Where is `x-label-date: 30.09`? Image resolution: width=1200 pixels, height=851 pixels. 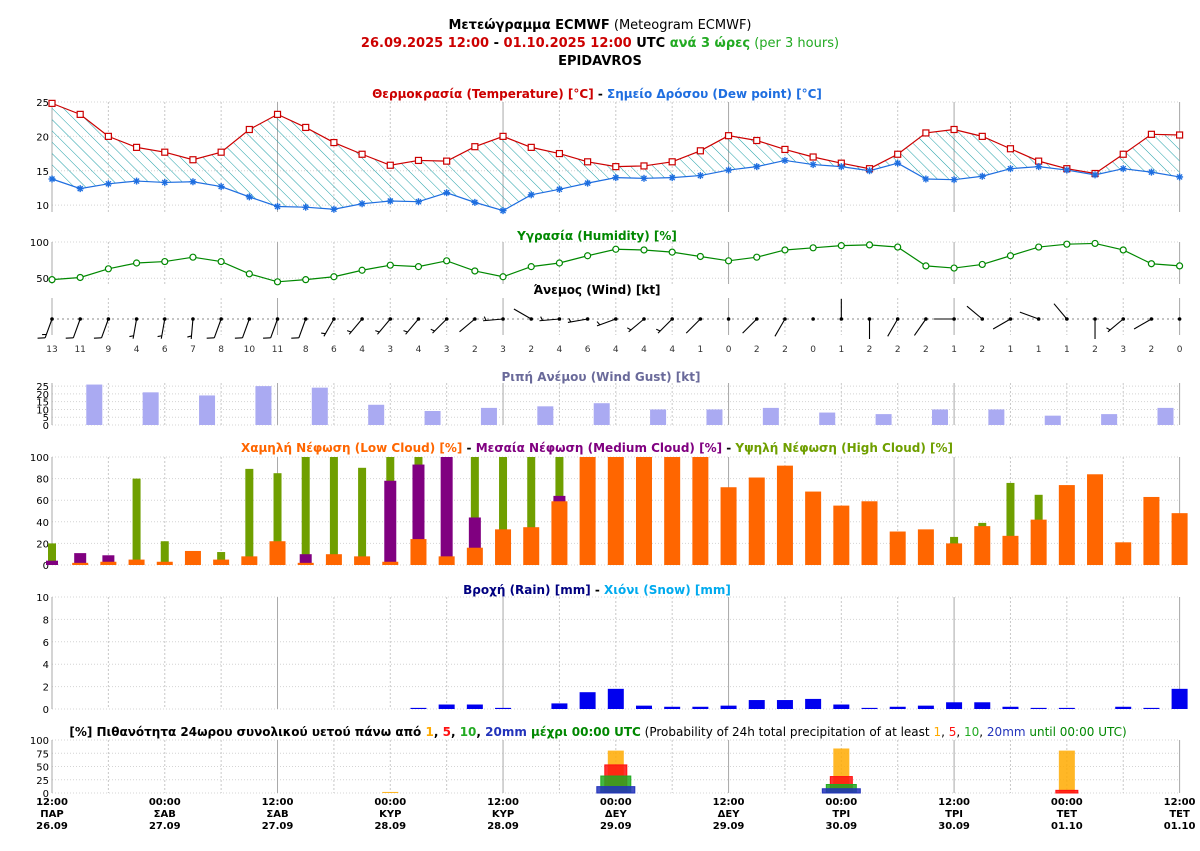
x-label-date: 30.09 is located at coordinates (841, 826).